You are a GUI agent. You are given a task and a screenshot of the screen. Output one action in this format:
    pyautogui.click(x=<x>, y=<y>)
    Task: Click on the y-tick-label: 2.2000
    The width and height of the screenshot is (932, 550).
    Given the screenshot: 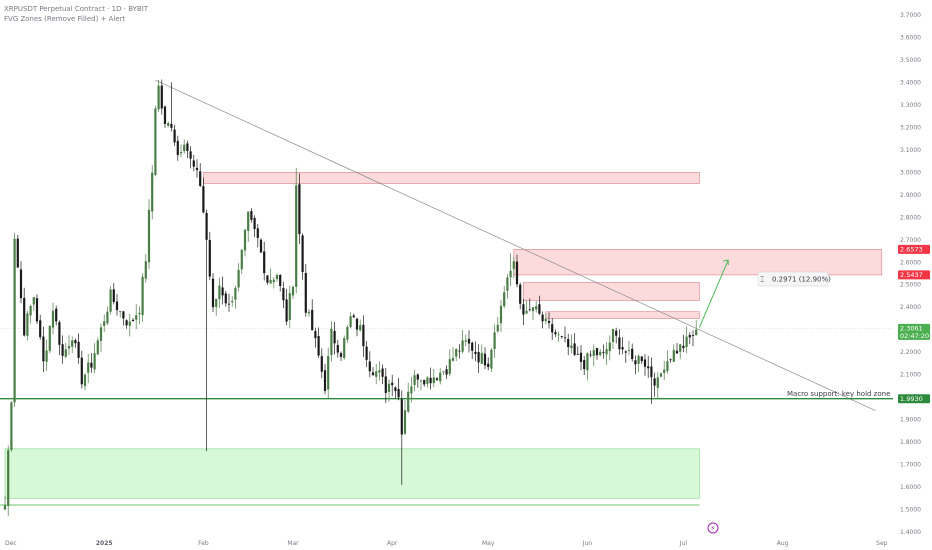 What is the action you would take?
    pyautogui.click(x=910, y=352)
    